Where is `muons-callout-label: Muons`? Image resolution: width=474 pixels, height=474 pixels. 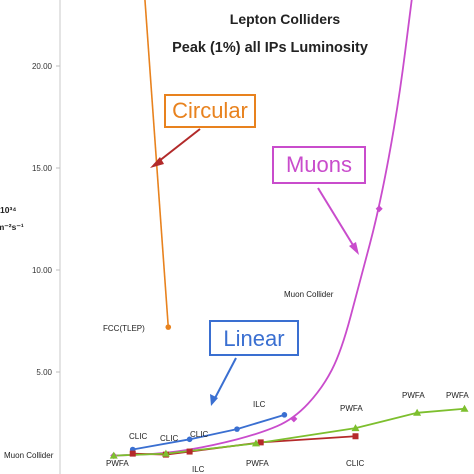
muons-callout-label: Muons is located at coordinates (319, 164).